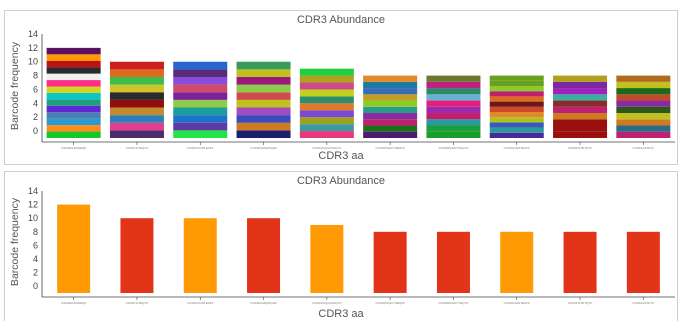 The height and width of the screenshot is (322, 680). Describe the element at coordinates (453, 303) in the screenshot. I see `x-tick-label: CASSWGGGTYEQYF` at that location.